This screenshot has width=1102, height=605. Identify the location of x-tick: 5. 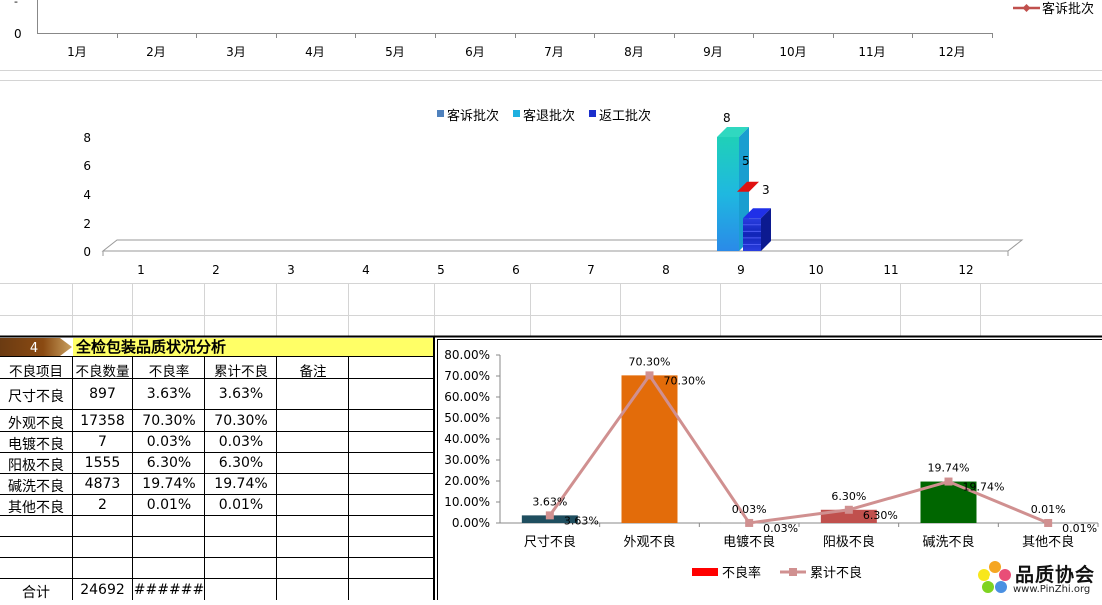
(441, 270).